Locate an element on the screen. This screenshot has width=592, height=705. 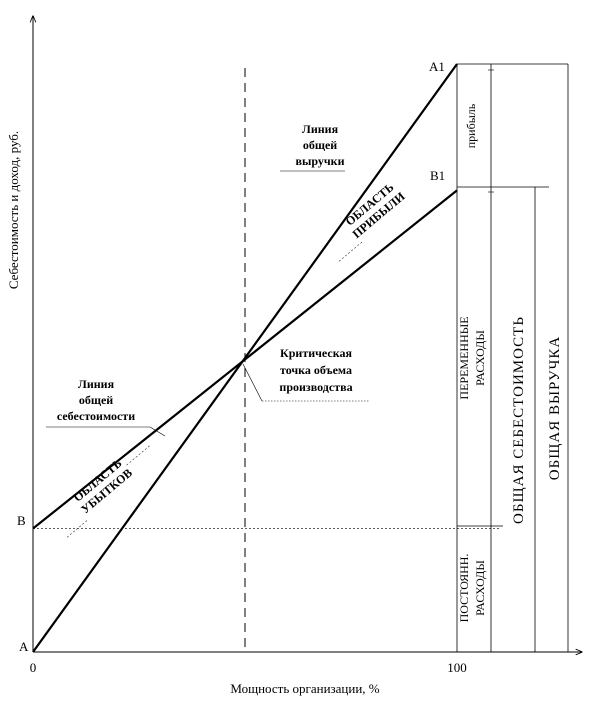
x-axis-label: Мощность организации, % is located at coordinates (304, 688).